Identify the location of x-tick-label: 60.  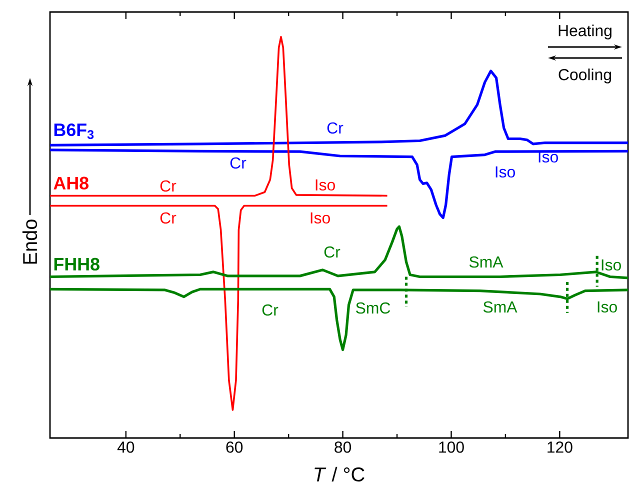
(234, 447).